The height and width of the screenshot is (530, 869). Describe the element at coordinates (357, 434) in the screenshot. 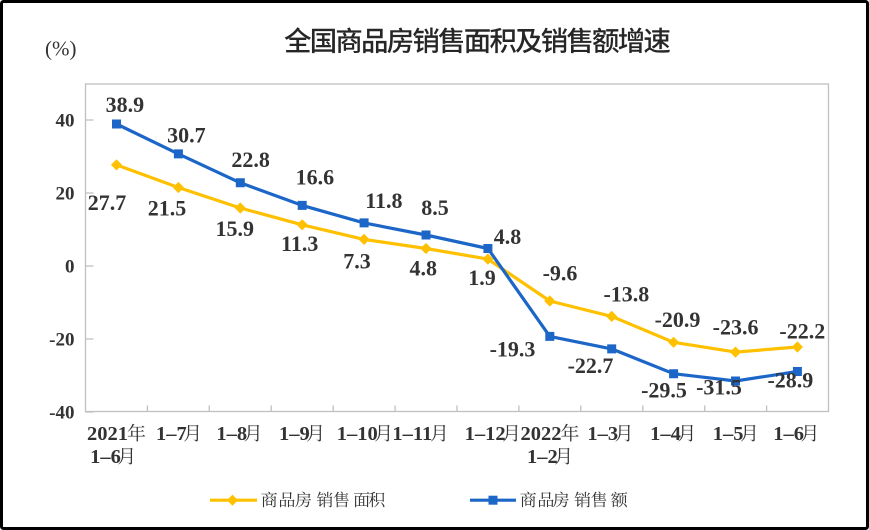

I see `svg-text: 1–10` at that location.